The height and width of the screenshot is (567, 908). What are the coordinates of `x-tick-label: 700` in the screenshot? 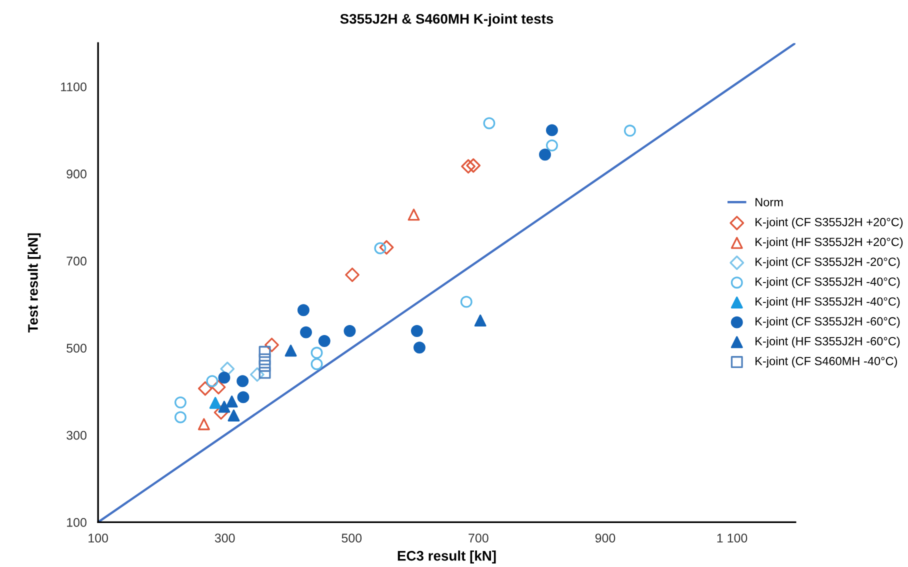 It's located at (478, 538).